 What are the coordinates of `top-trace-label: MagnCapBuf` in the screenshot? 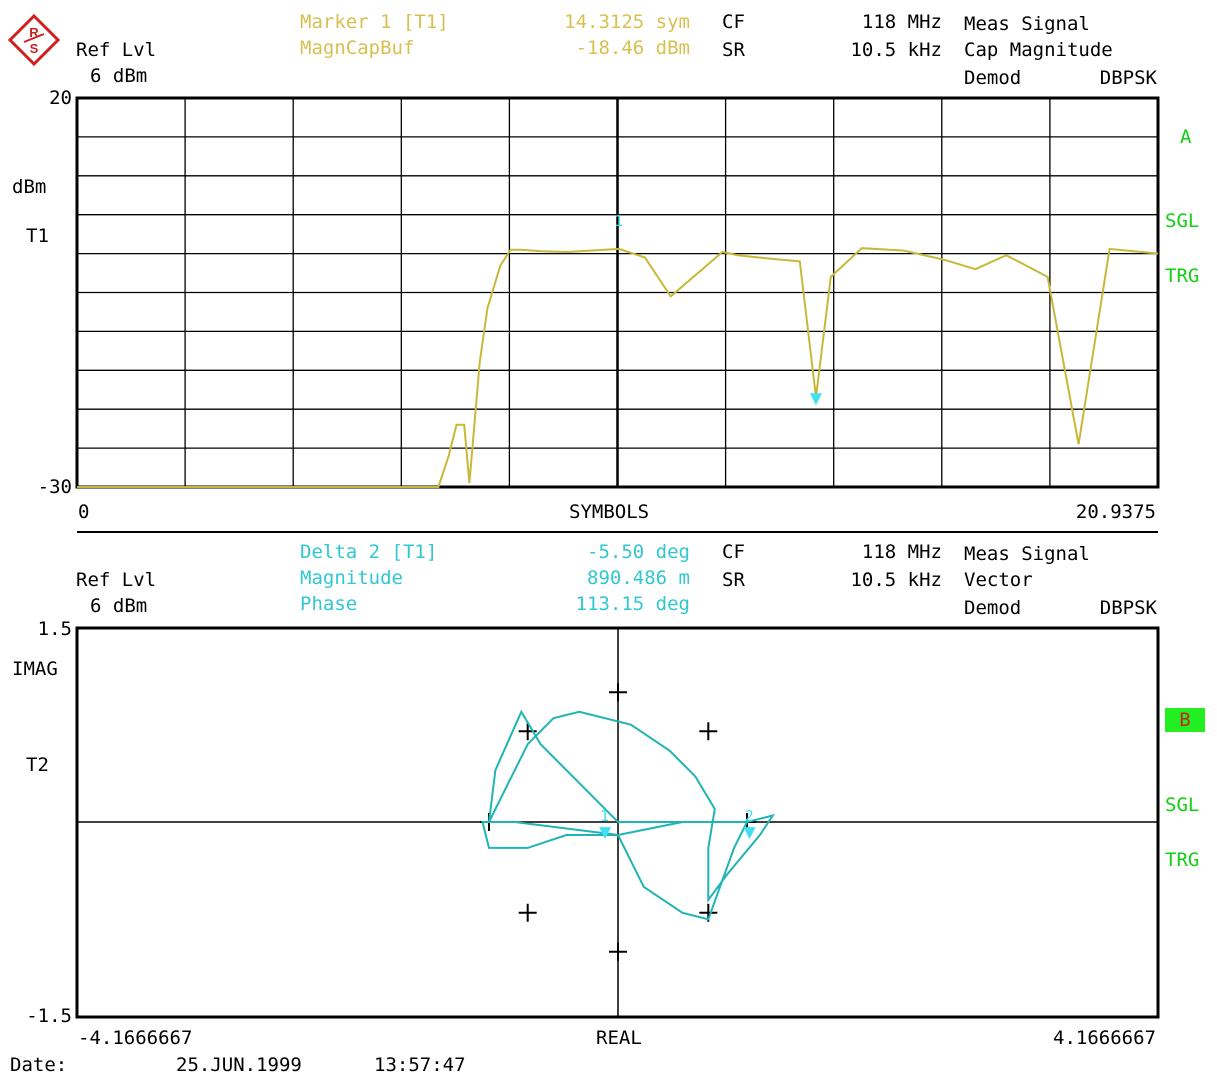 It's located at (357, 48).